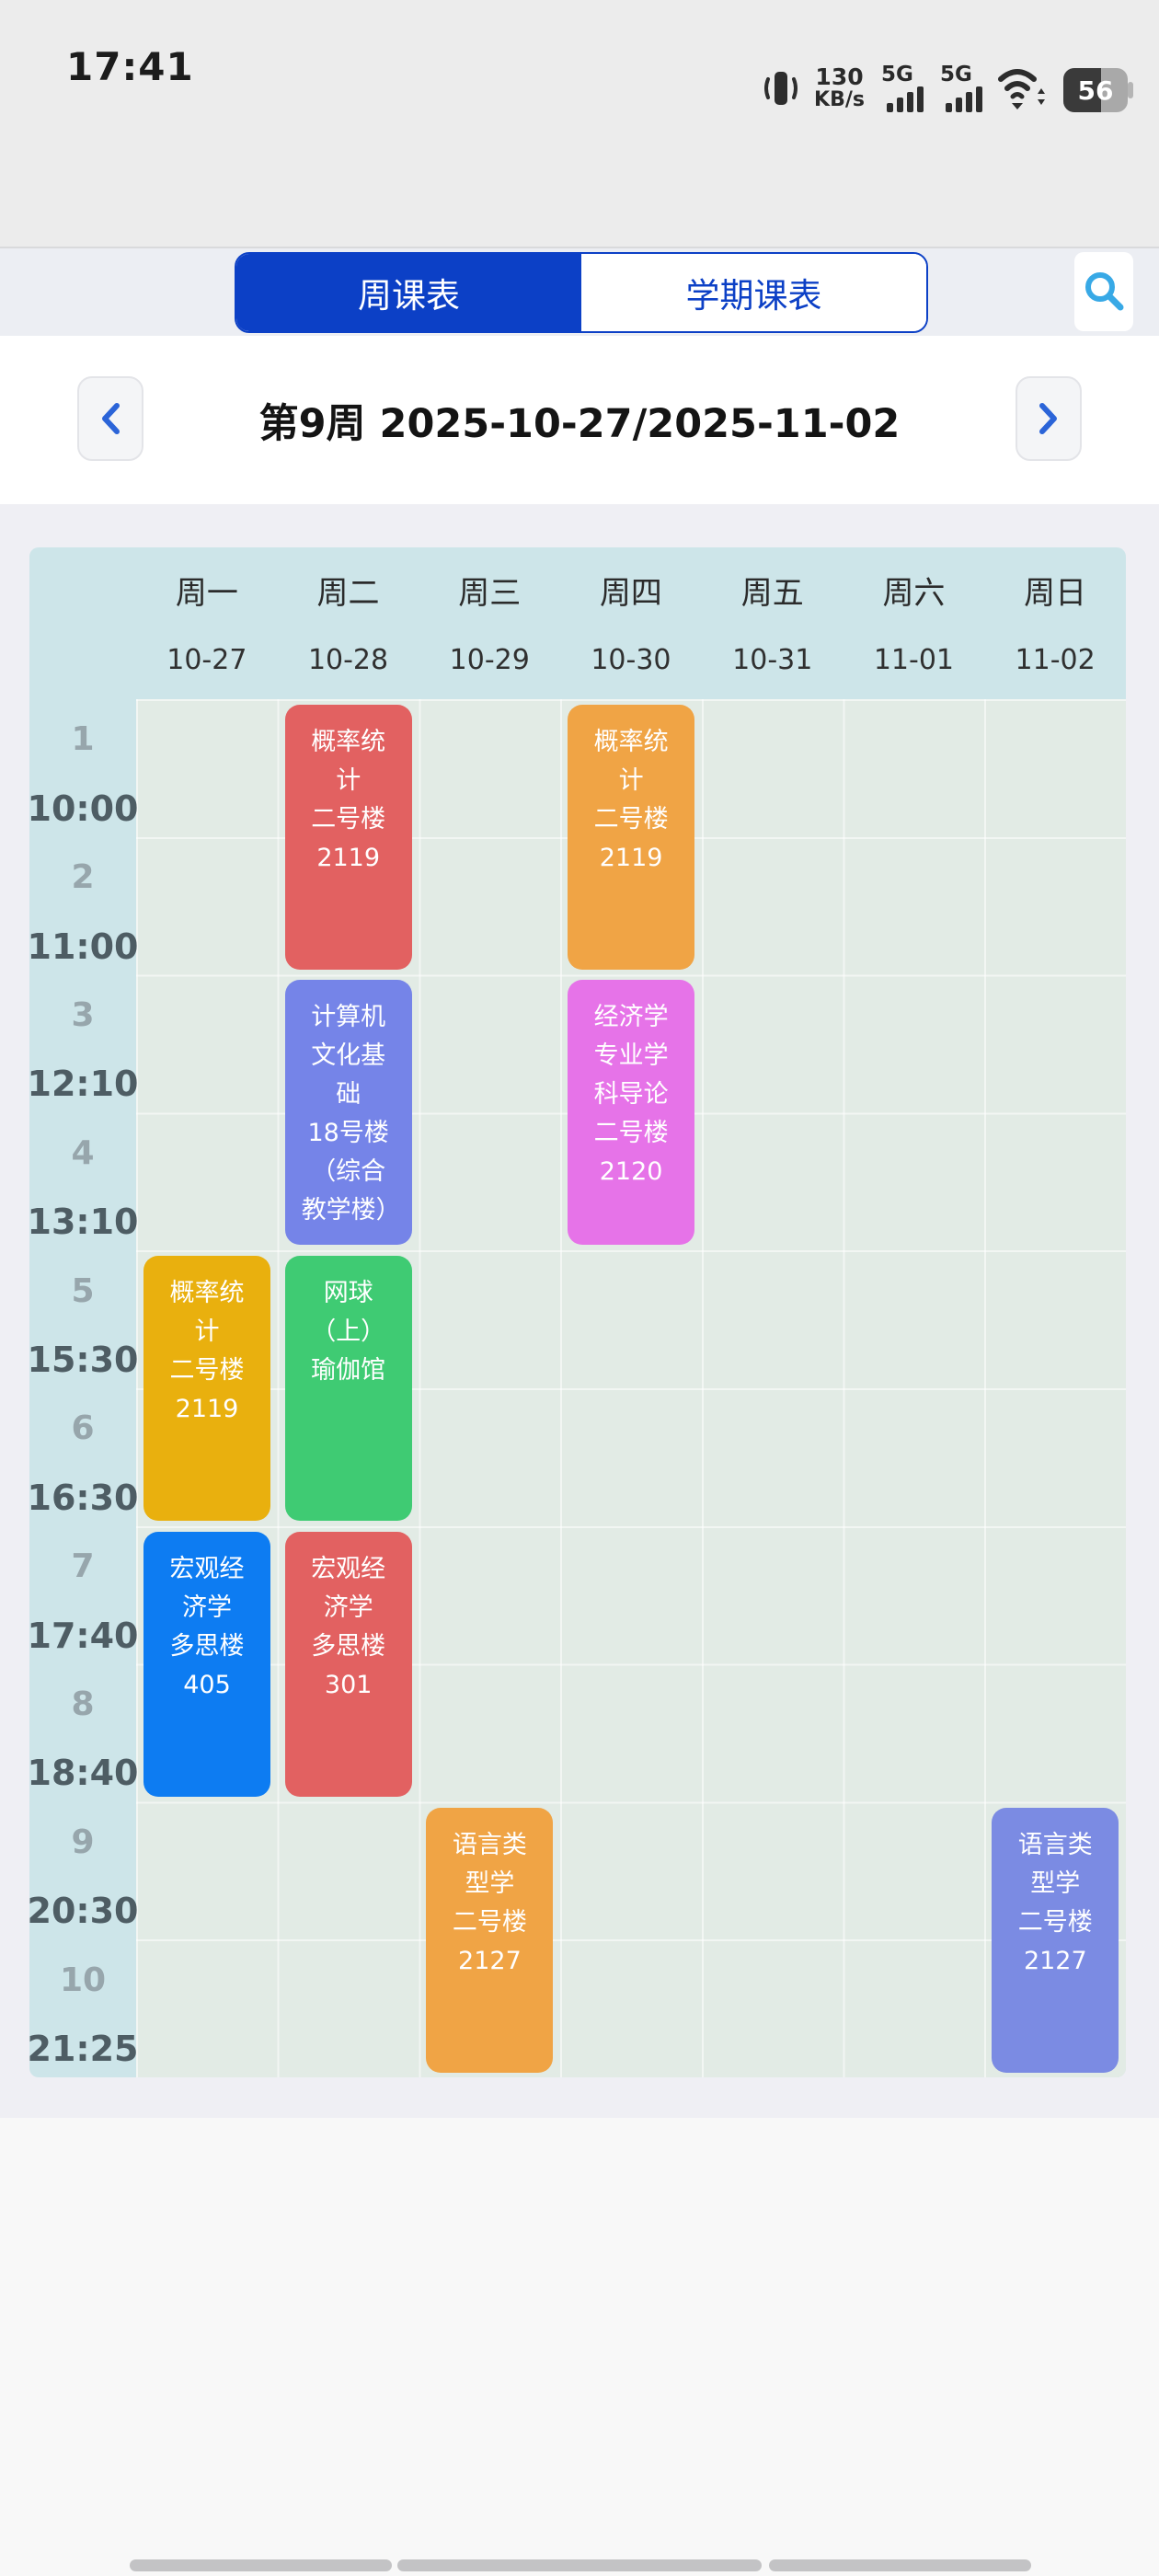 The width and height of the screenshot is (1159, 2576). Describe the element at coordinates (490, 593) in the screenshot. I see `day-label: 周三` at that location.